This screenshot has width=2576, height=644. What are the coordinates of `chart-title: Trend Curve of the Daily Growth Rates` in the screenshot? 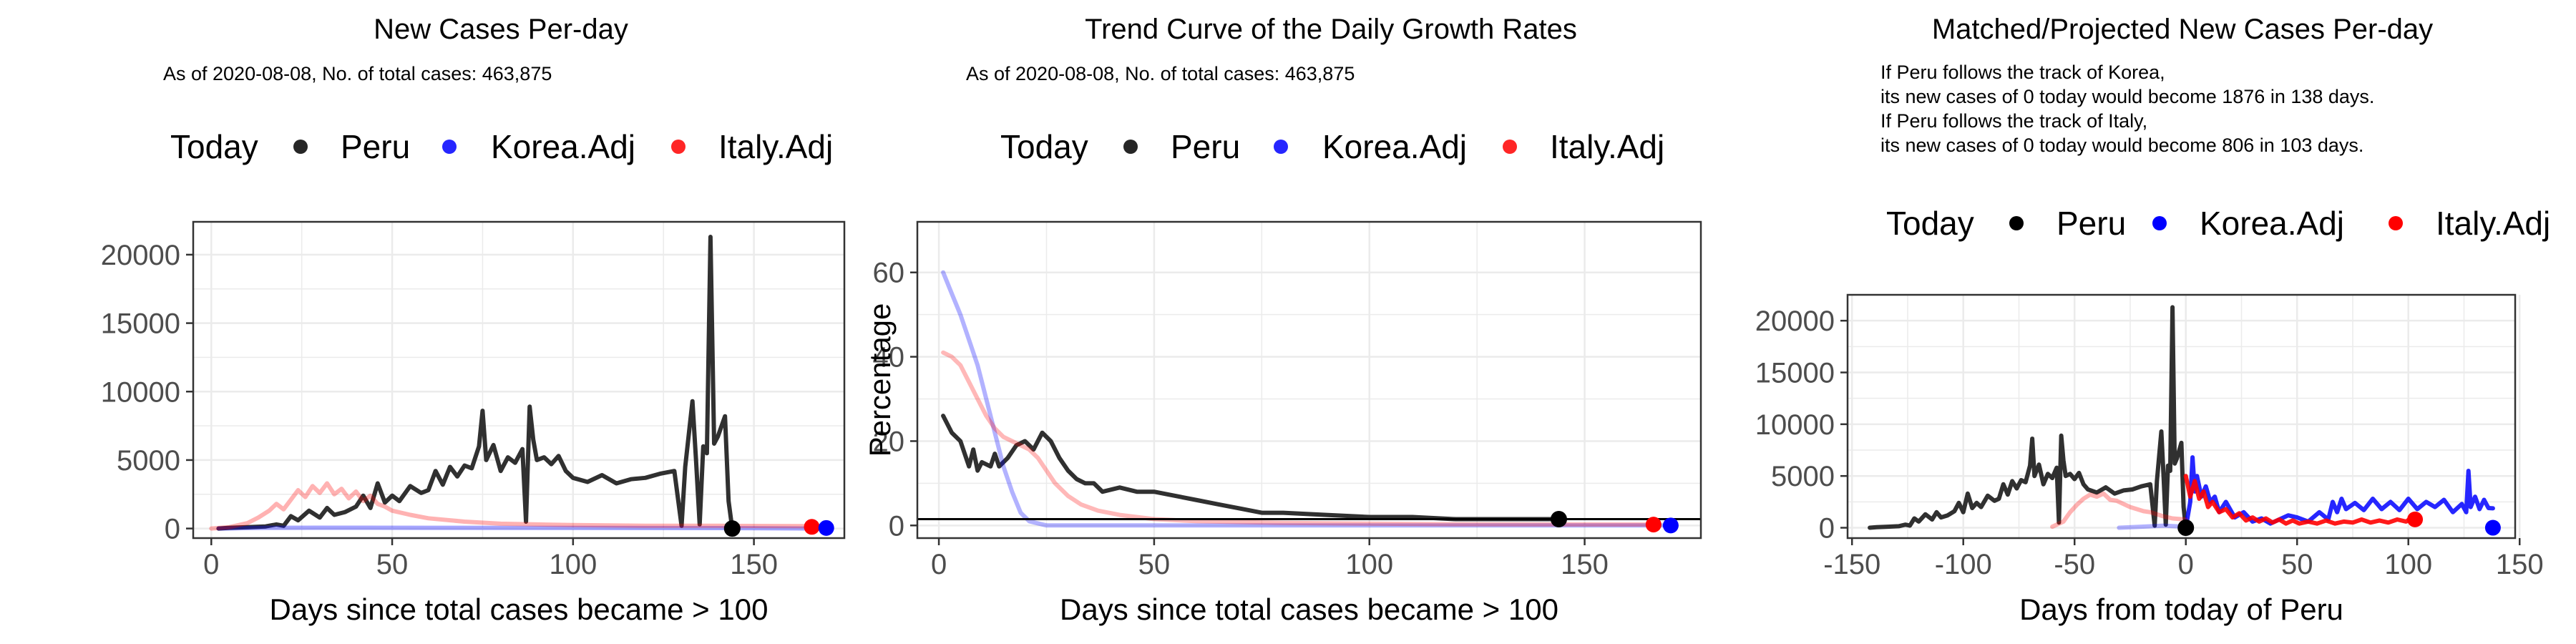 It's located at (1331, 29).